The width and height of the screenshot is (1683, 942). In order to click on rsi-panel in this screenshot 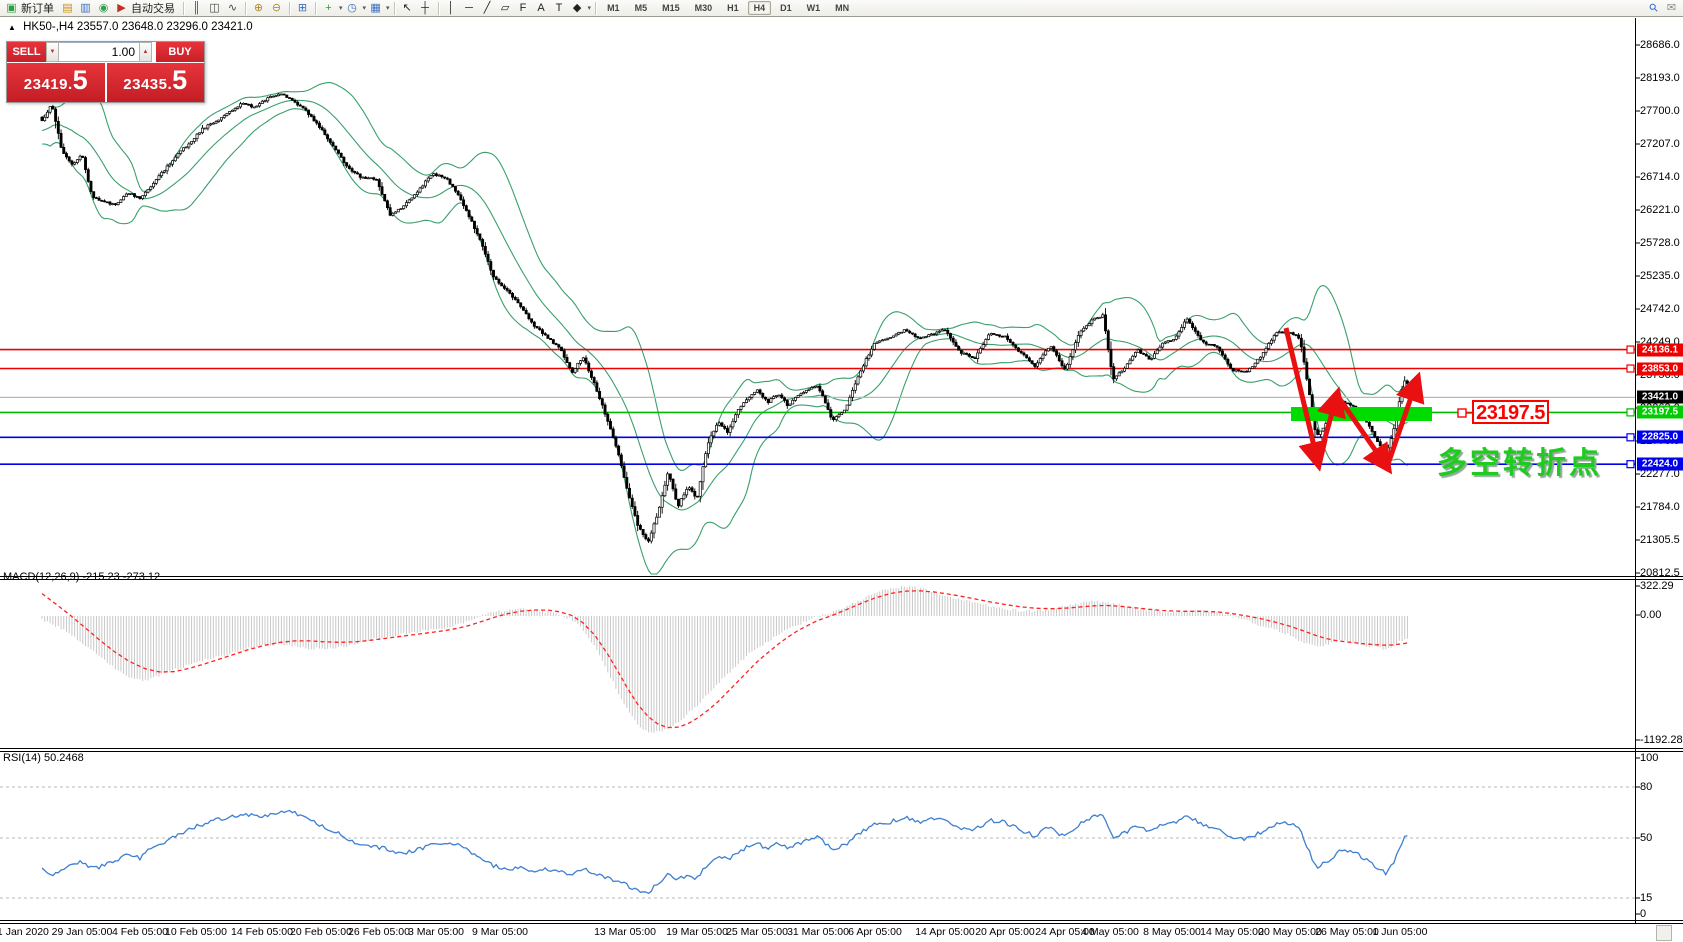, I will do `click(817, 842)`.